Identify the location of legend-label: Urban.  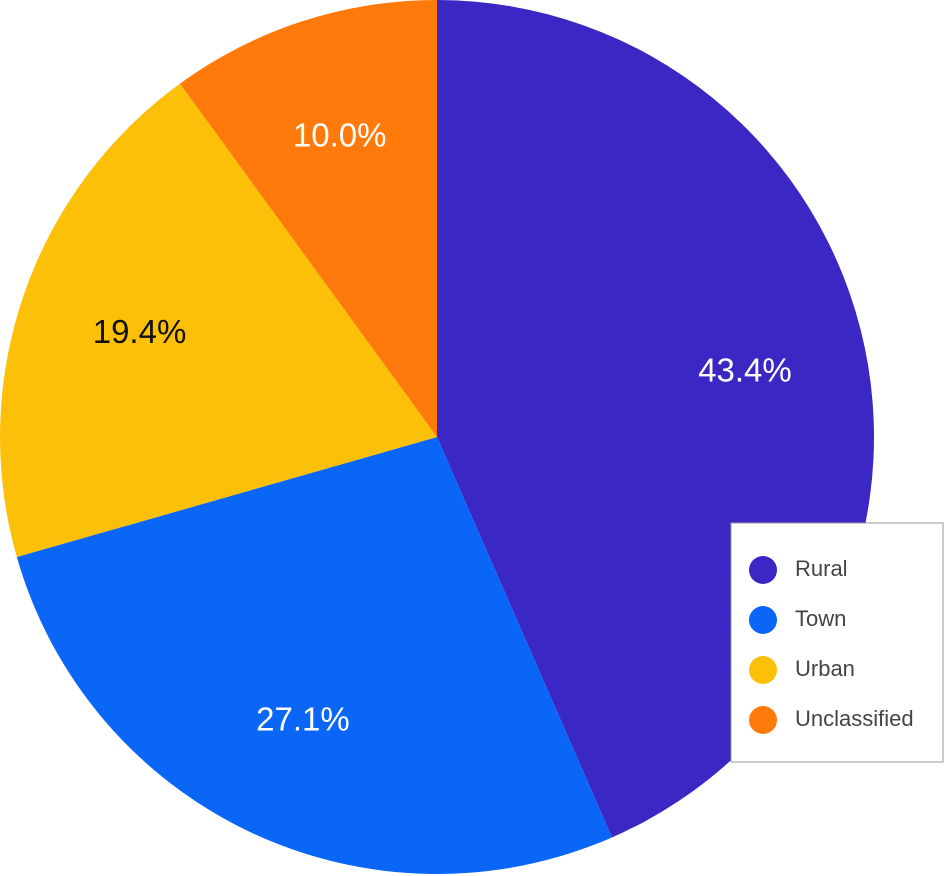
(825, 668).